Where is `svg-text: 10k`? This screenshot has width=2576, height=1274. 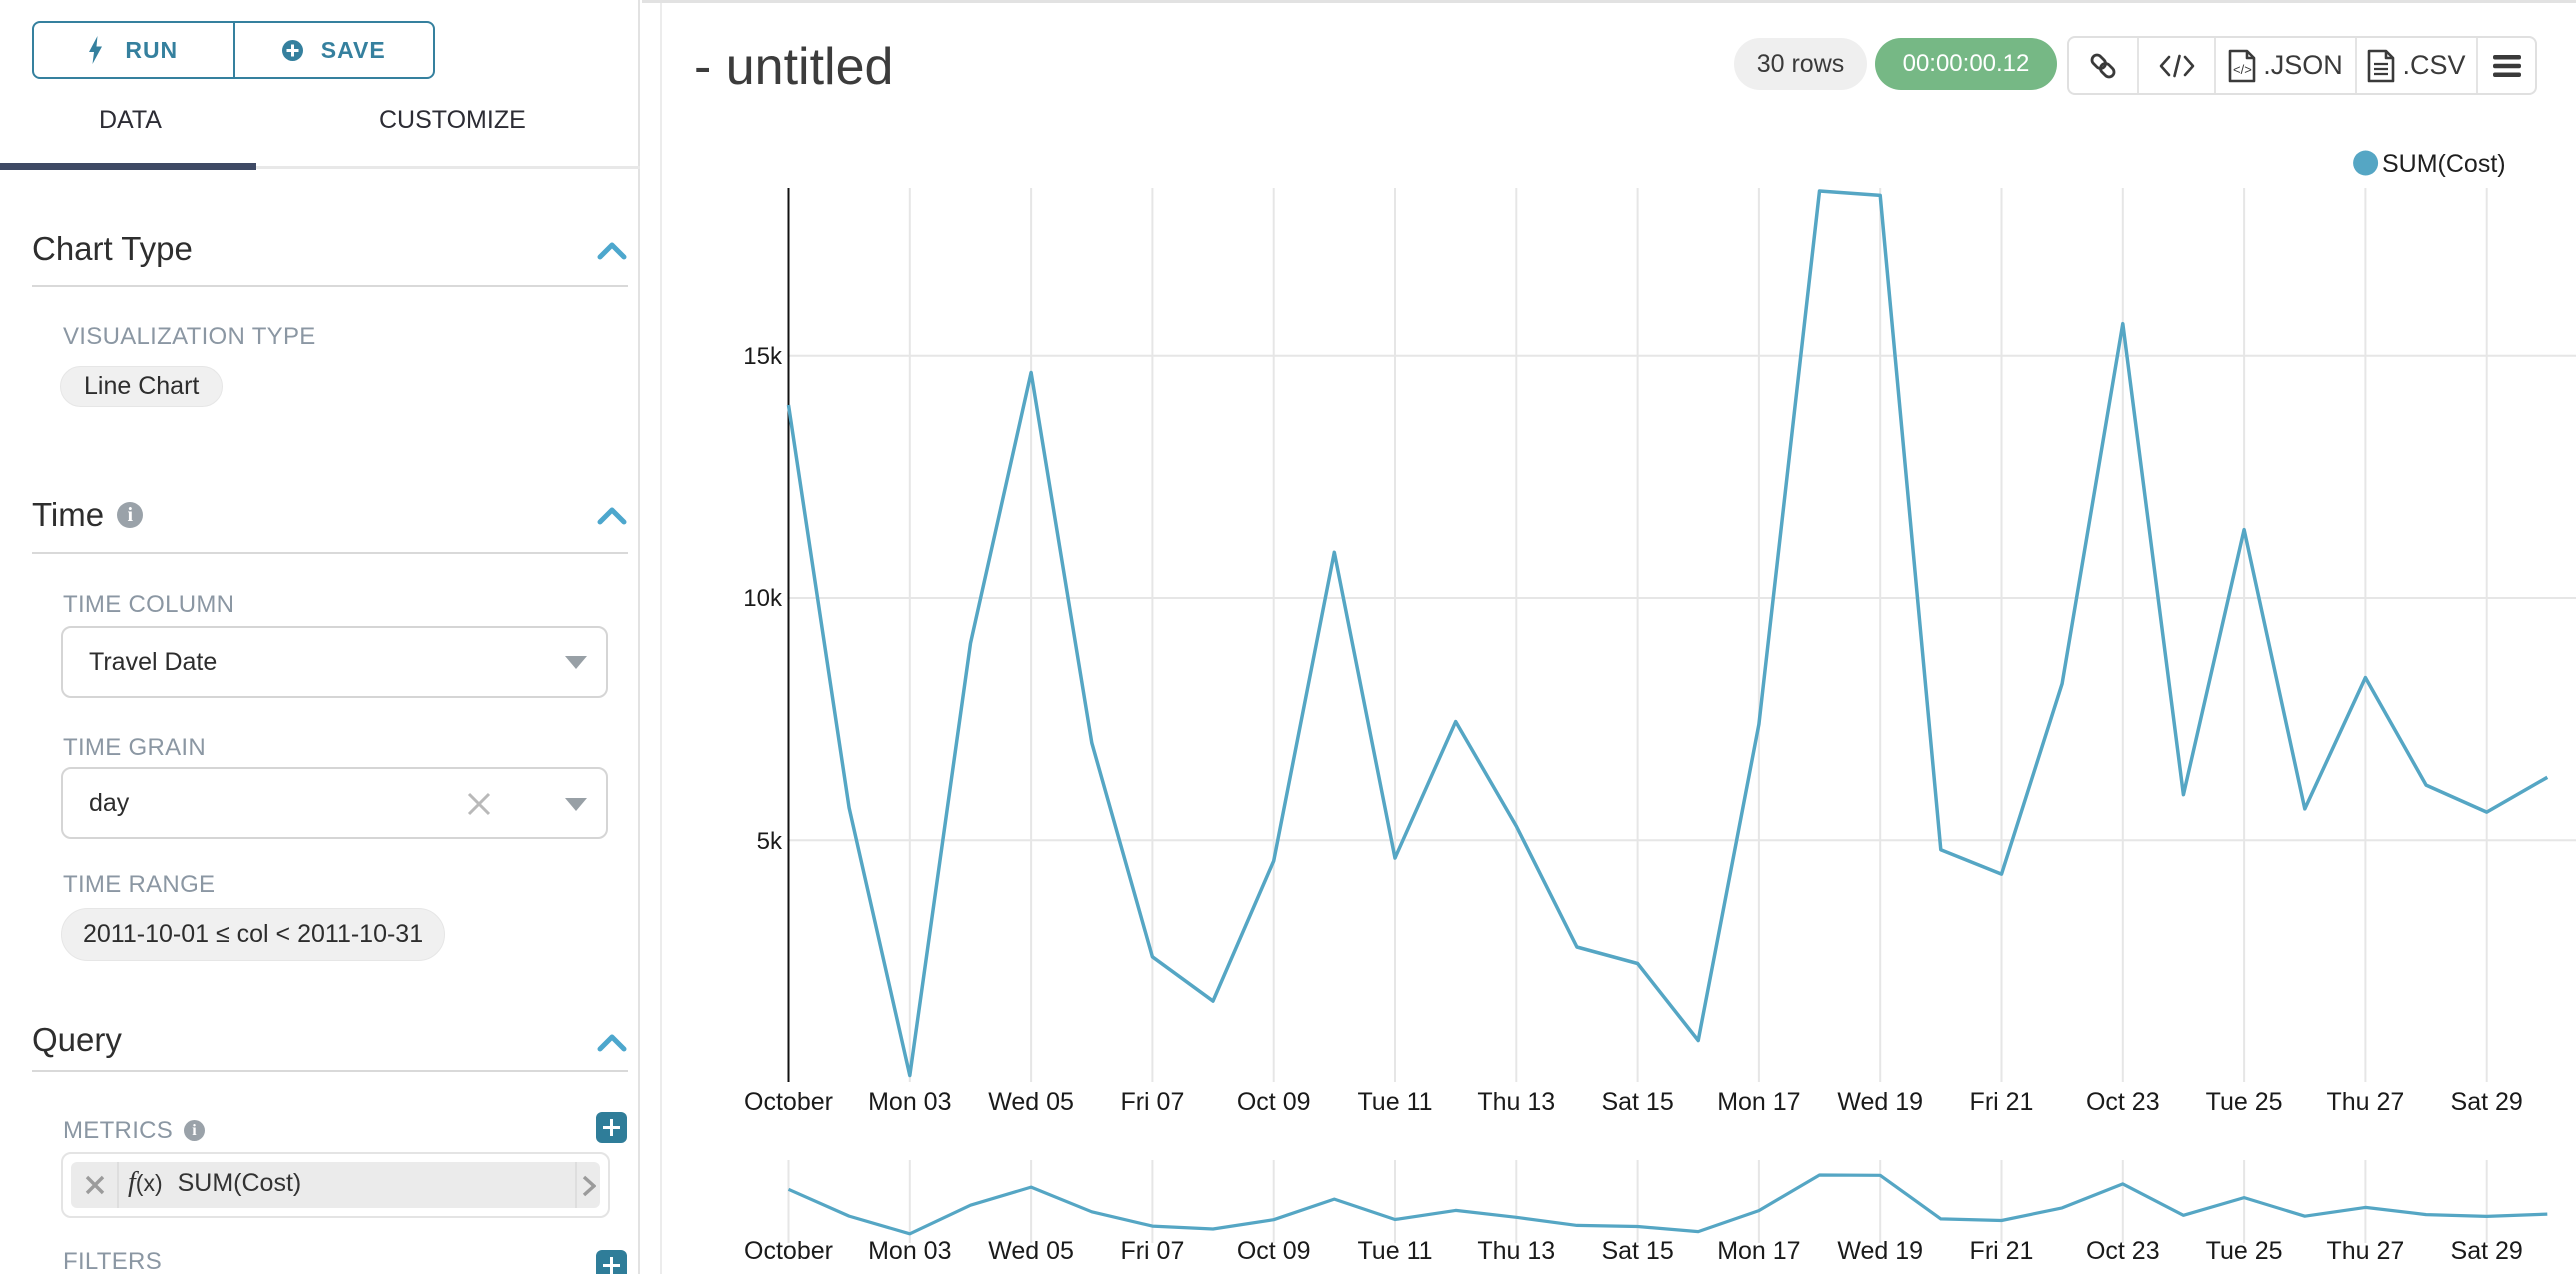
svg-text: 10k is located at coordinates (763, 598).